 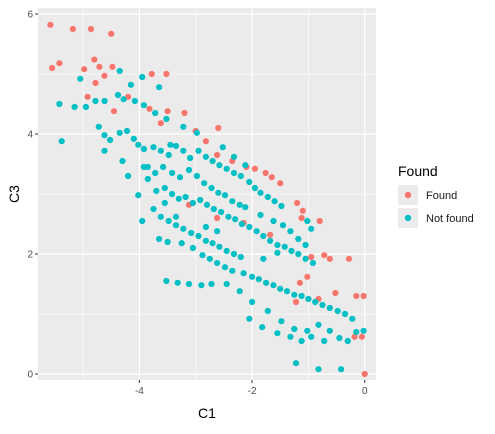 What do you see at coordinates (30, 375) in the screenshot?
I see `y-tick-label: 0` at bounding box center [30, 375].